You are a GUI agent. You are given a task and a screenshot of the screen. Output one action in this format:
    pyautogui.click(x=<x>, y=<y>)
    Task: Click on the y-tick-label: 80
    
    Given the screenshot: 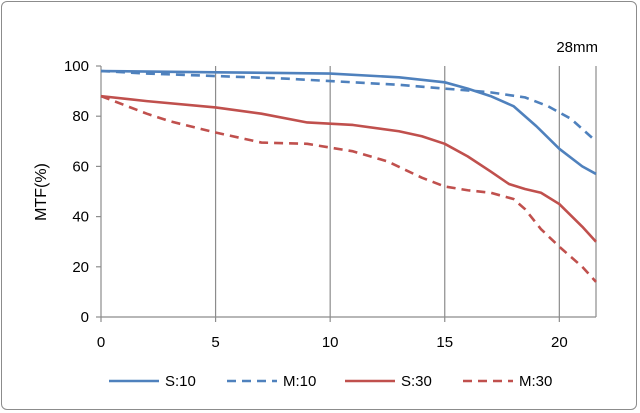 What is the action you would take?
    pyautogui.click(x=80, y=116)
    